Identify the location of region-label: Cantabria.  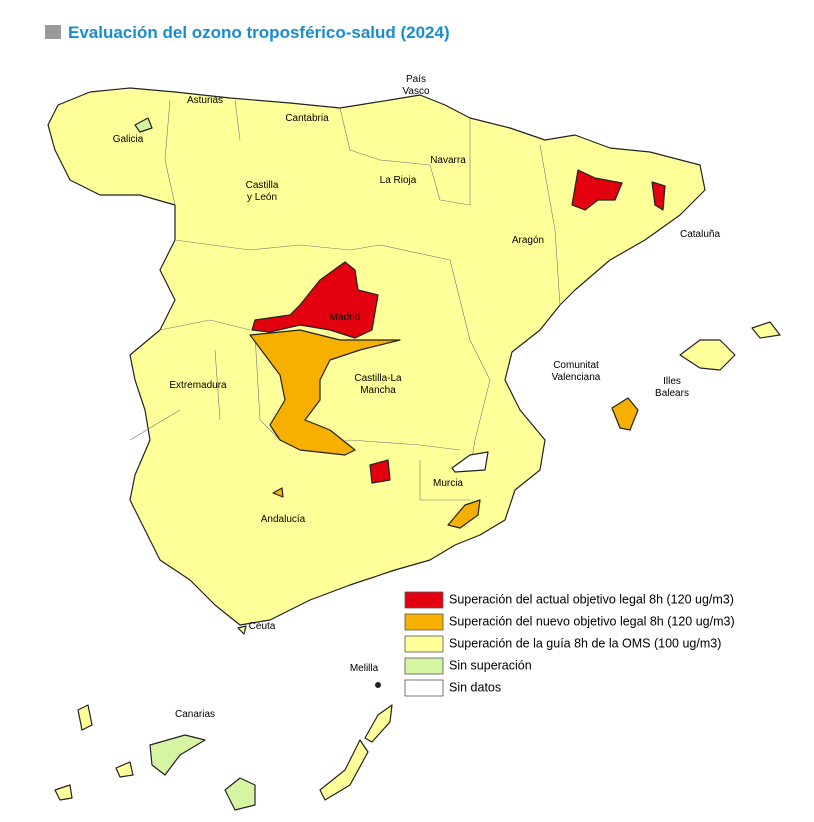
(307, 118).